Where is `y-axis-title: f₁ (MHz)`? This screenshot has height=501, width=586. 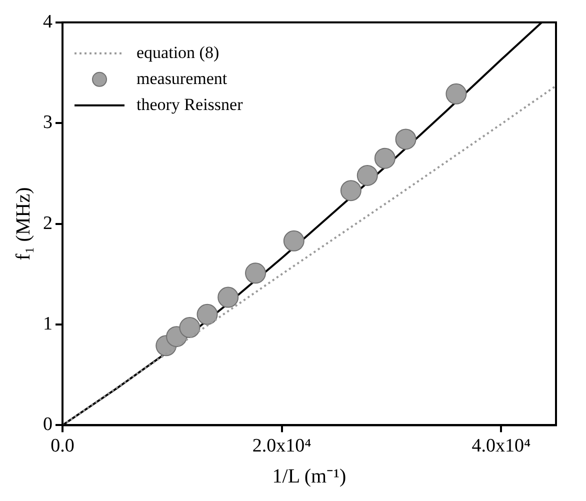 y-axis-title: f₁ (MHz) is located at coordinates (23, 223).